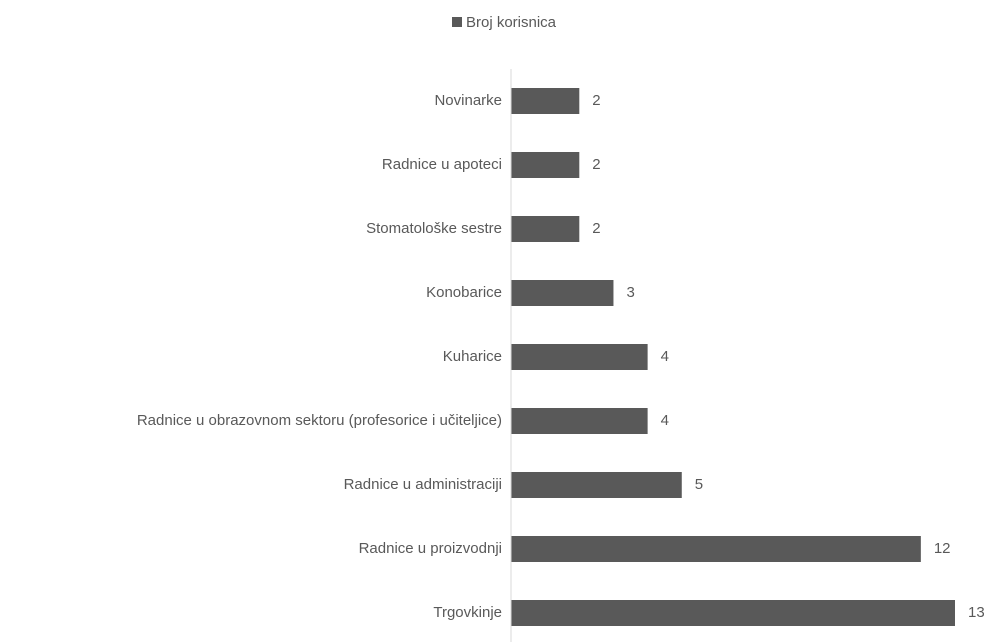 This screenshot has width=997, height=642. What do you see at coordinates (467, 612) in the screenshot?
I see `y-tick-label: Trgovkinje` at bounding box center [467, 612].